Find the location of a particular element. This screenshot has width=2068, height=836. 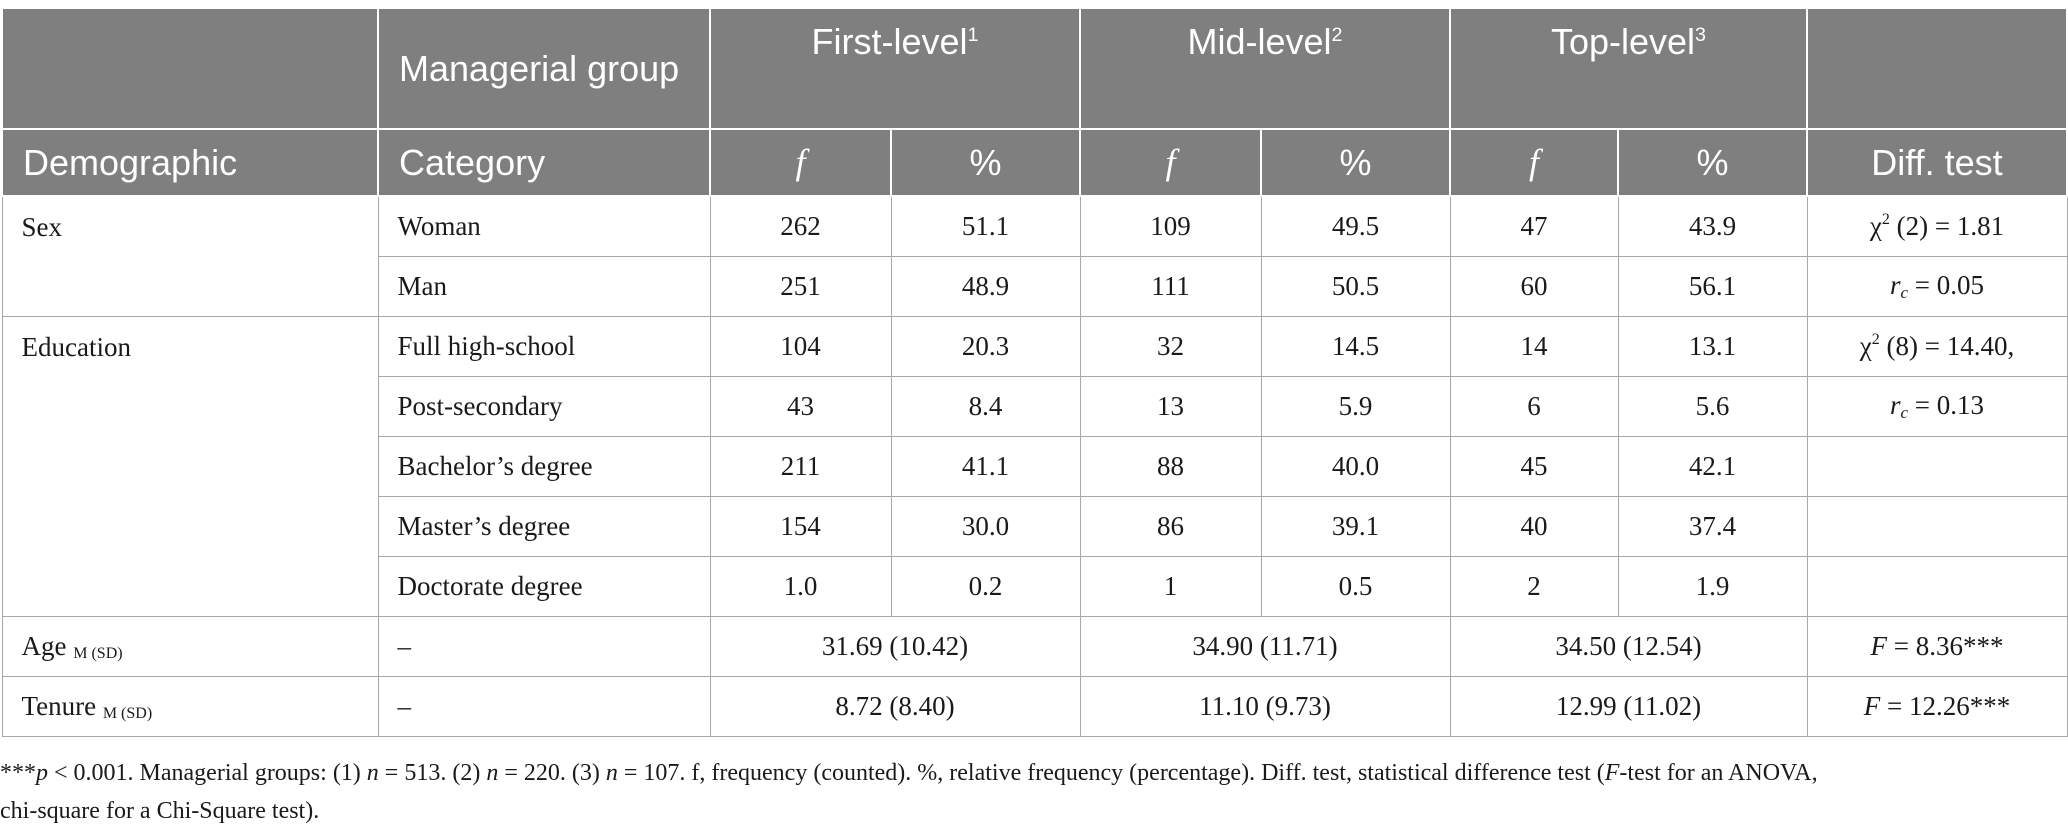

diff-test-cell-empty is located at coordinates (1937, 586).